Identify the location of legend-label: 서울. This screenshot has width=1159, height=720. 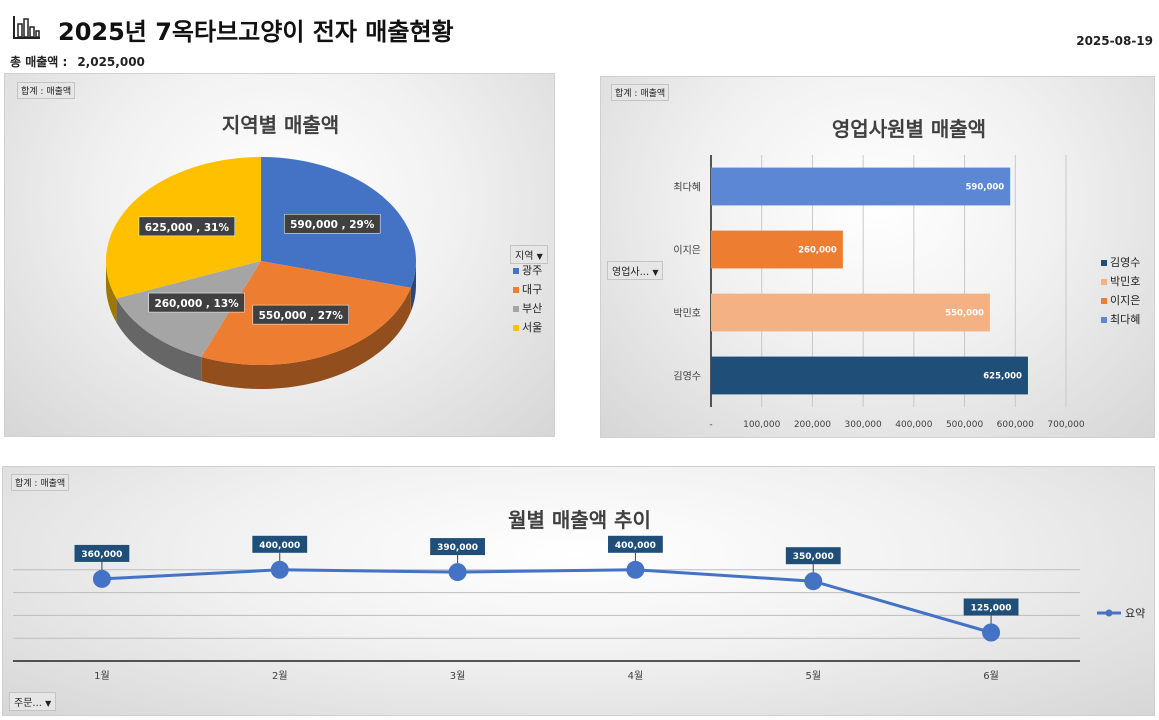
(532, 327).